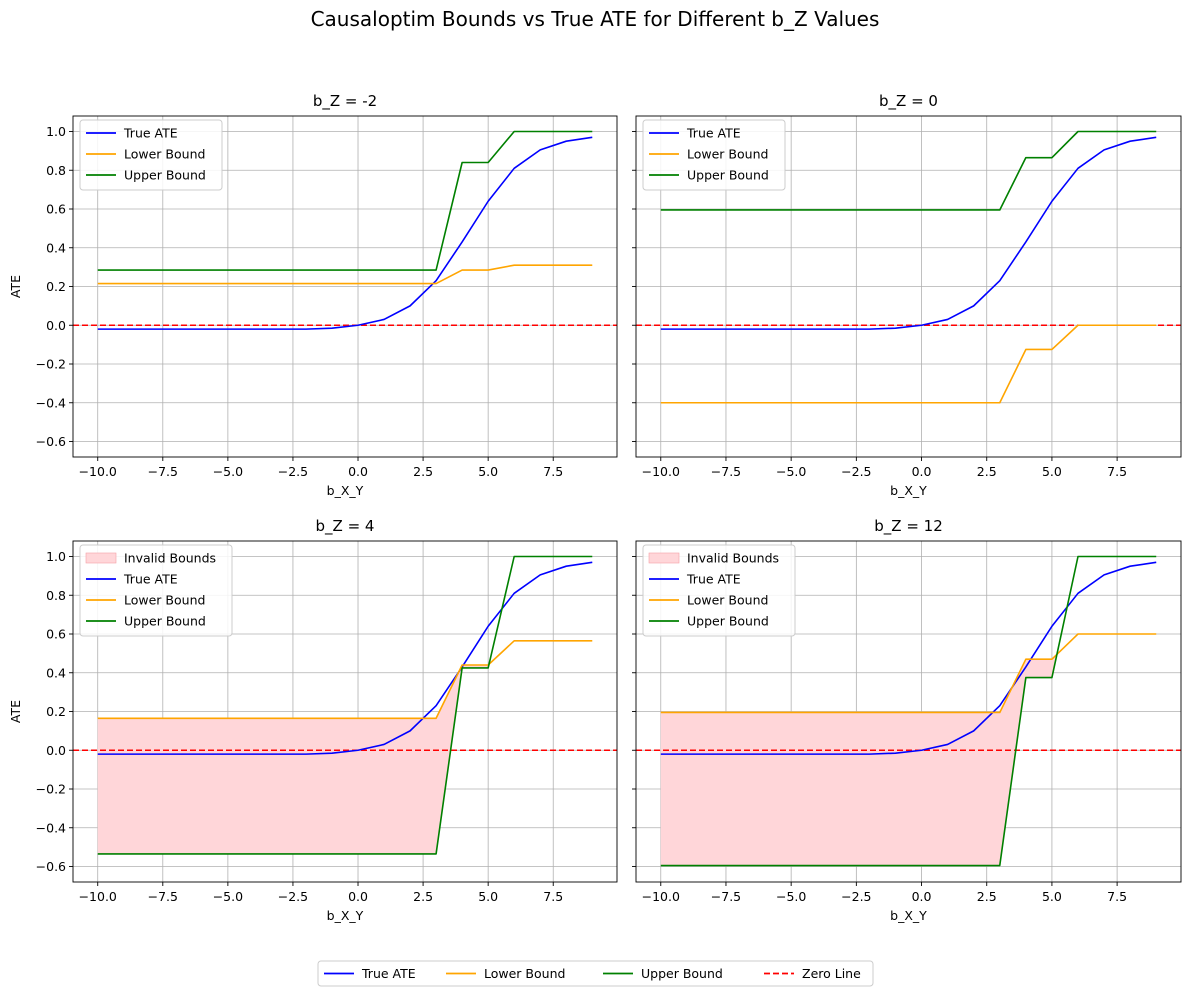 Image resolution: width=1189 pixels, height=993 pixels. I want to click on subplot-title: b_Z = 12, so click(908, 526).